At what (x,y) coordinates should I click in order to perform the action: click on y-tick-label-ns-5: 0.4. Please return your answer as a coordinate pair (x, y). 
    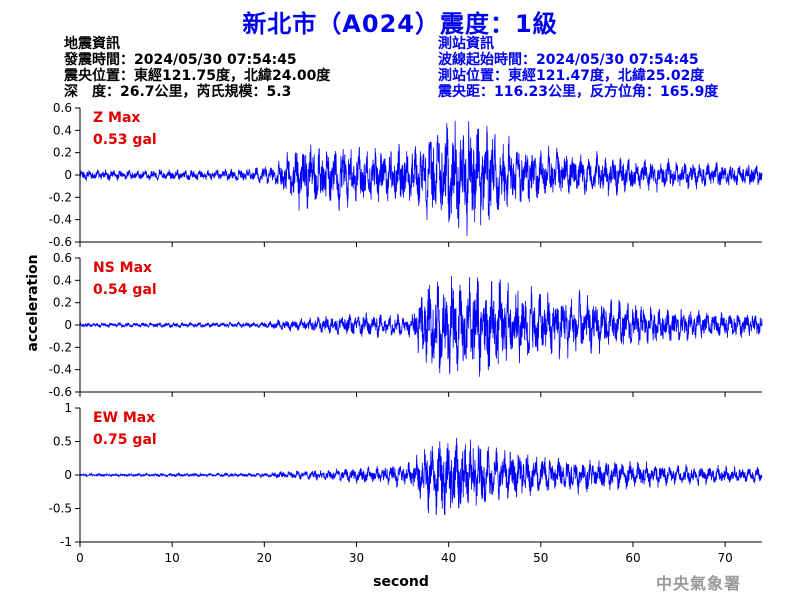
    Looking at the image, I should click on (62, 280).